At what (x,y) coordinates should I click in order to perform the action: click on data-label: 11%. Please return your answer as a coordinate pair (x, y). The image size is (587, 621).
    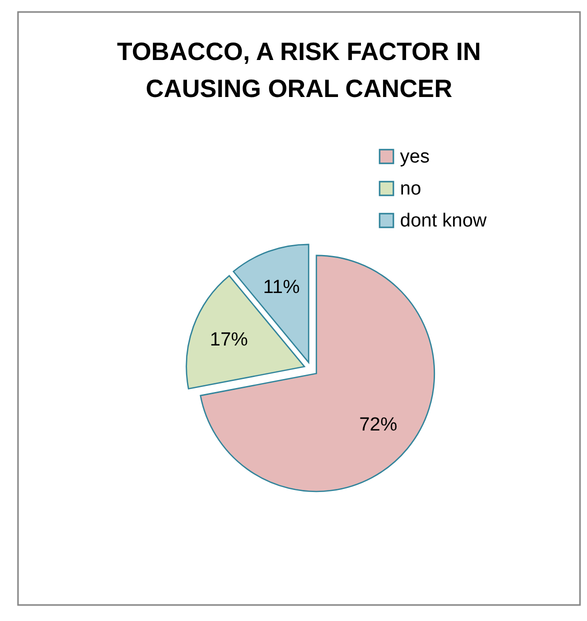
    Looking at the image, I should click on (281, 287).